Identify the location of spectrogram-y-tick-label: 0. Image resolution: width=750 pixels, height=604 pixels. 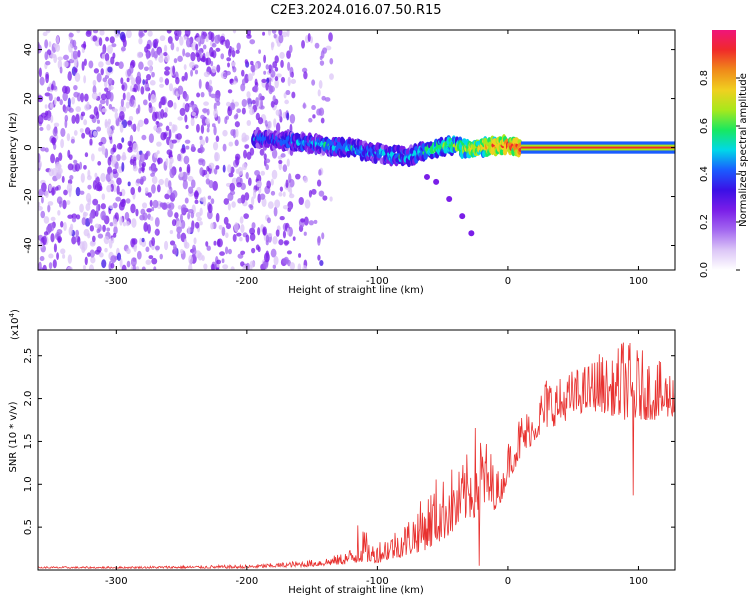
(28, 147).